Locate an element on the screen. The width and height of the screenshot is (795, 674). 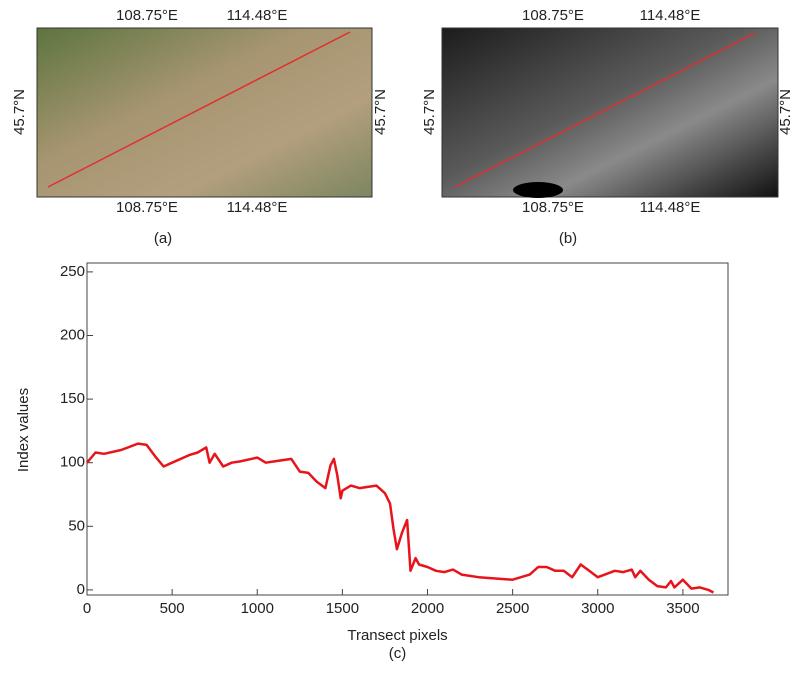
y-tick-label: 150 is located at coordinates (72, 398).